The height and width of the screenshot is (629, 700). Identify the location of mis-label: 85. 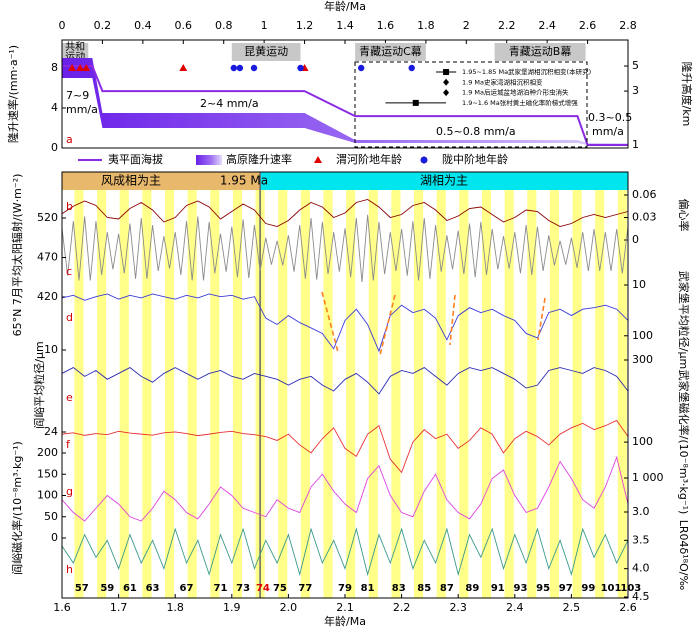
(424, 588).